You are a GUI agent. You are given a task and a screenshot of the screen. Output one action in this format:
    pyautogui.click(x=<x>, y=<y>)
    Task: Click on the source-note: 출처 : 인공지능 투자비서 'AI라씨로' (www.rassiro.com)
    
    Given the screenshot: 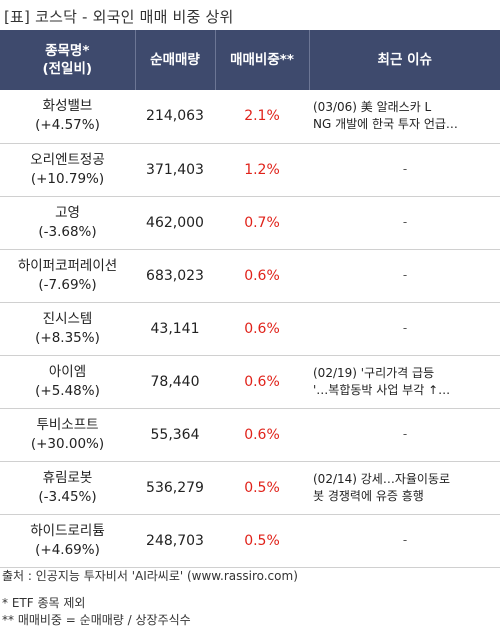 What is the action you would take?
    pyautogui.click(x=150, y=576)
    